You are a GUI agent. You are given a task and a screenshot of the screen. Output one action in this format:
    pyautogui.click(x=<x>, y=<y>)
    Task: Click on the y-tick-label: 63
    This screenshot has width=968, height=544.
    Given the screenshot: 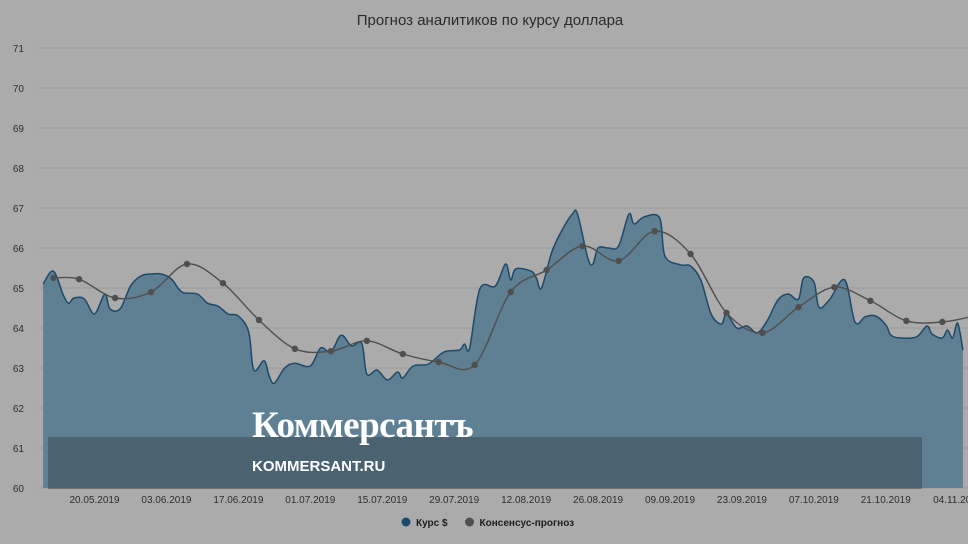 What is the action you would take?
    pyautogui.click(x=19, y=369)
    